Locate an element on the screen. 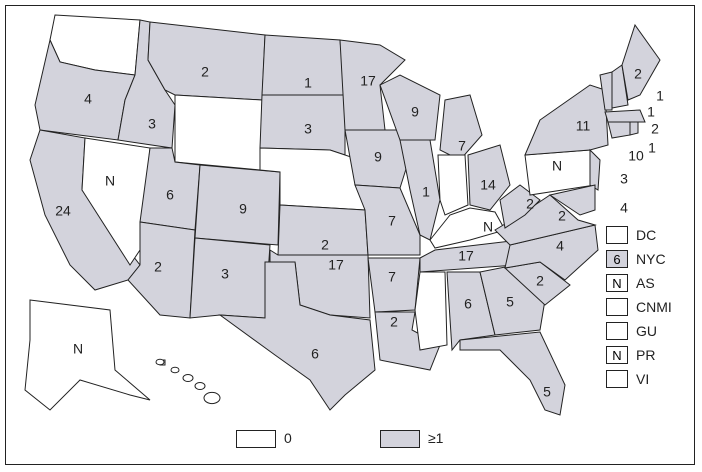  state-fl is located at coordinates (512, 373).